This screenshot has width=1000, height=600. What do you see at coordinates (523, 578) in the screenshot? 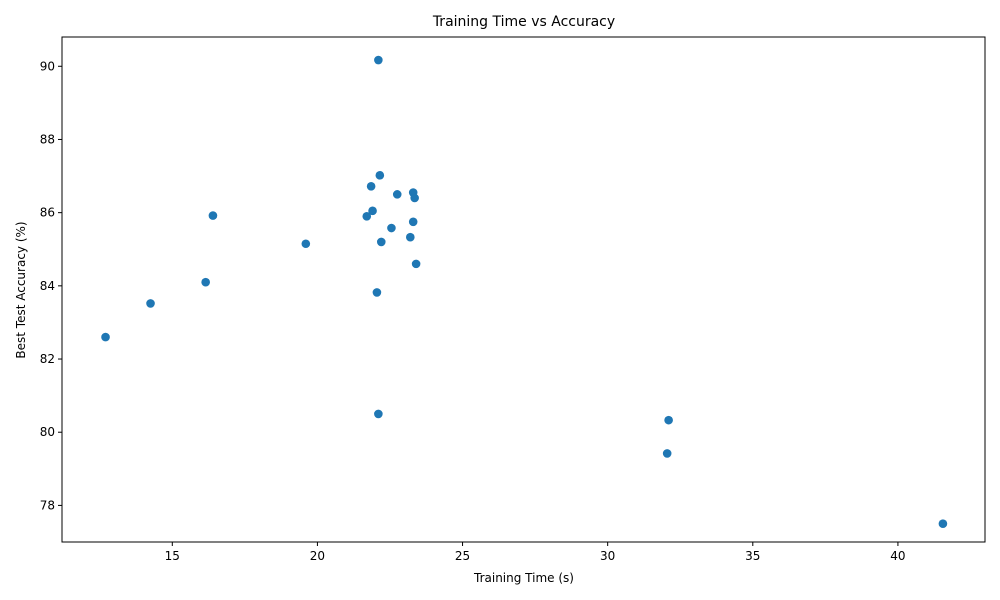
I see `x-axis-title: Training Time (s)` at bounding box center [523, 578].